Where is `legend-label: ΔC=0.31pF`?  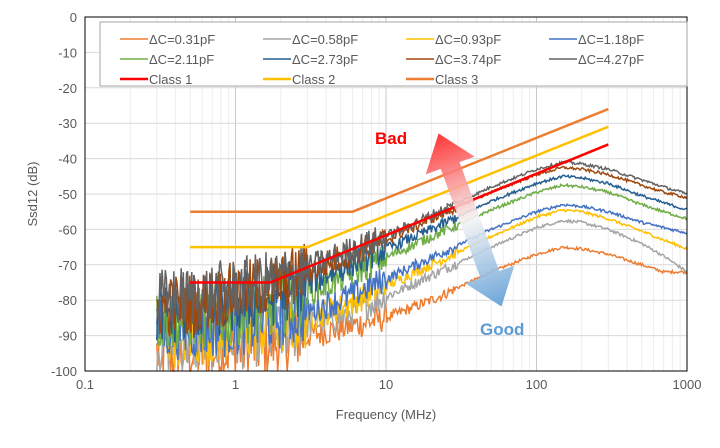
legend-label: ΔC=0.31pF is located at coordinates (182, 39).